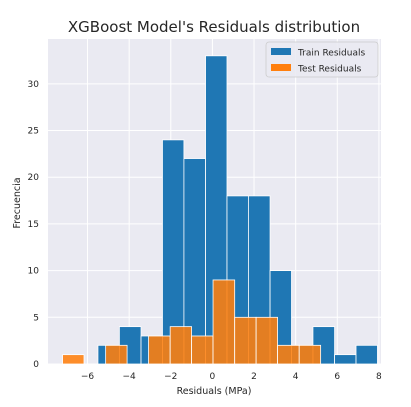 The image size is (411, 407). Describe the element at coordinates (33, 132) in the screenshot. I see `y-tick-label: 25` at that location.